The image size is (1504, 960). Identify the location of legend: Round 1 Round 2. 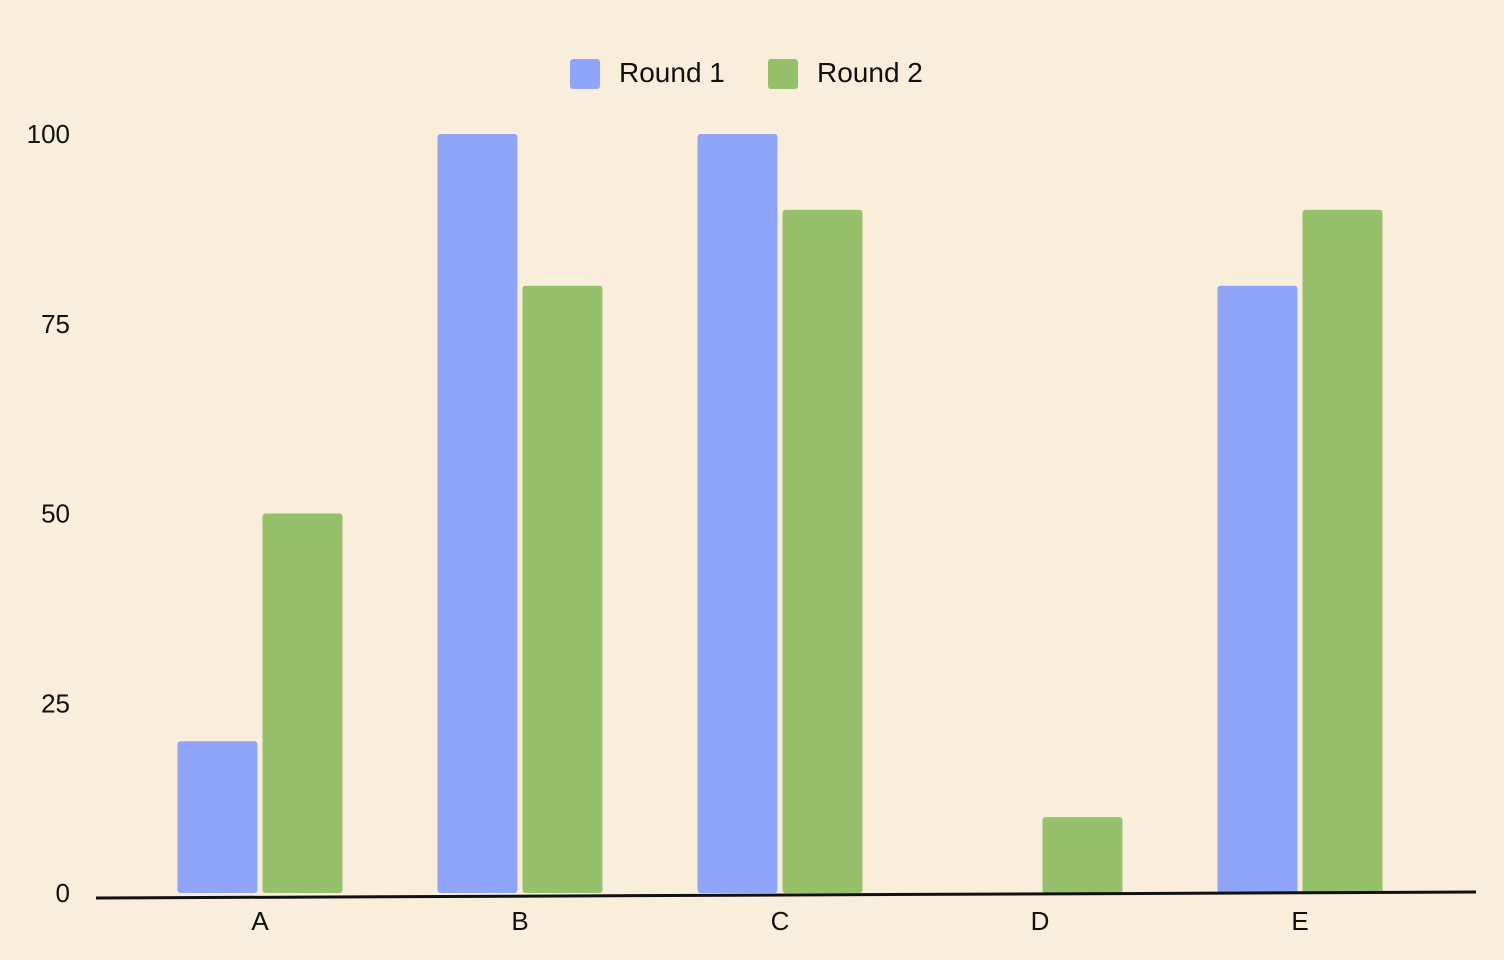
(746, 73).